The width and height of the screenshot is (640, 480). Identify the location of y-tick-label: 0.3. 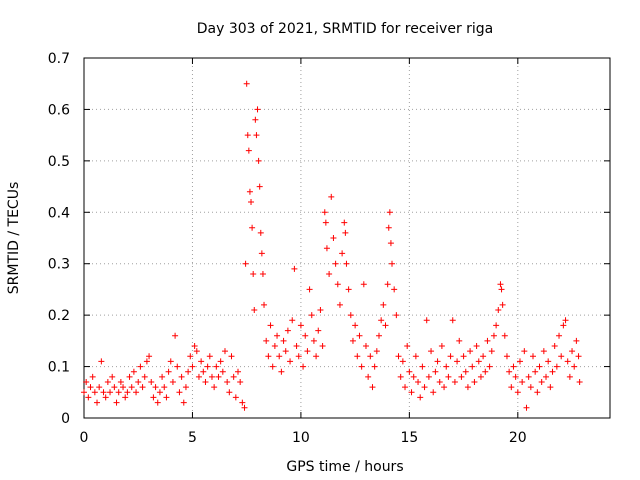
(59, 265).